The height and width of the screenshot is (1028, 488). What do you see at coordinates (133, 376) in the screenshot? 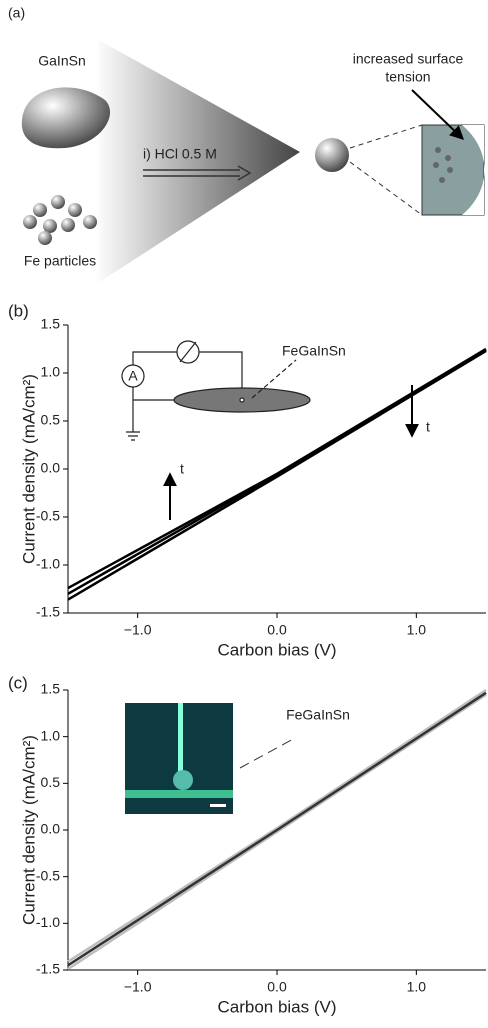
I see `annotation: A` at bounding box center [133, 376].